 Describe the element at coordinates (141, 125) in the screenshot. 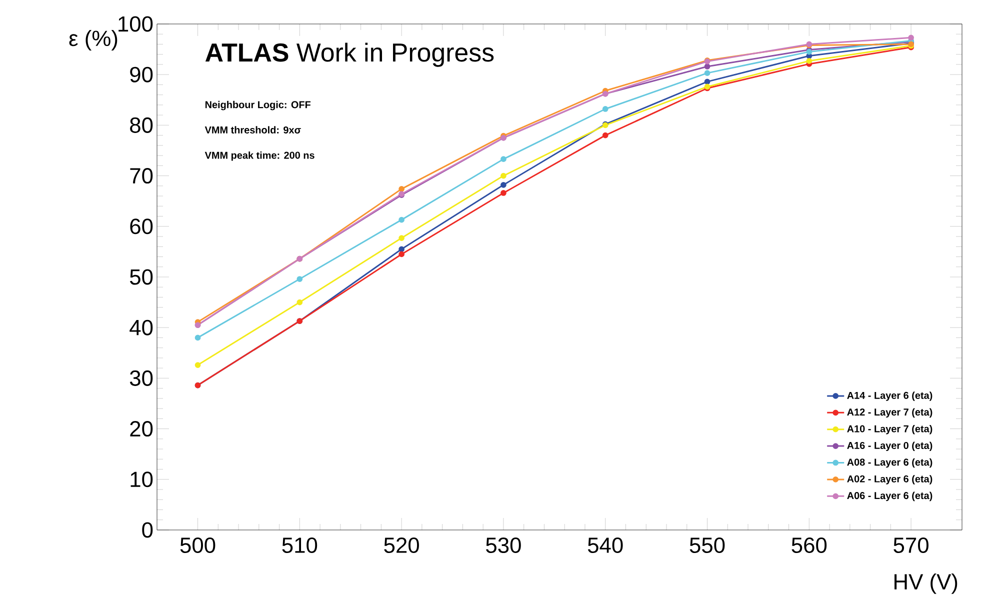

I see `y-tick-label: 80` at that location.